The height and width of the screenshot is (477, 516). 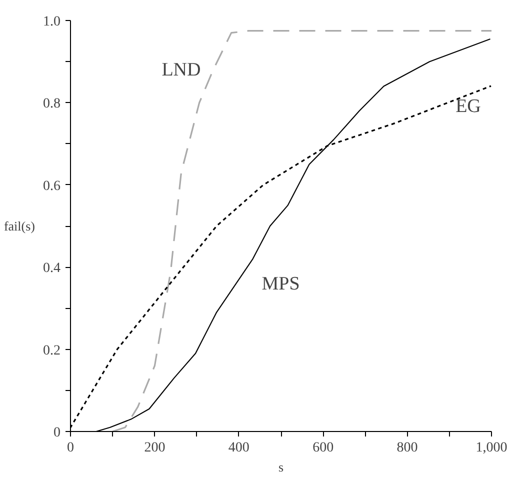 What do you see at coordinates (20, 226) in the screenshot?
I see `y-axis-title: fail(s)` at bounding box center [20, 226].